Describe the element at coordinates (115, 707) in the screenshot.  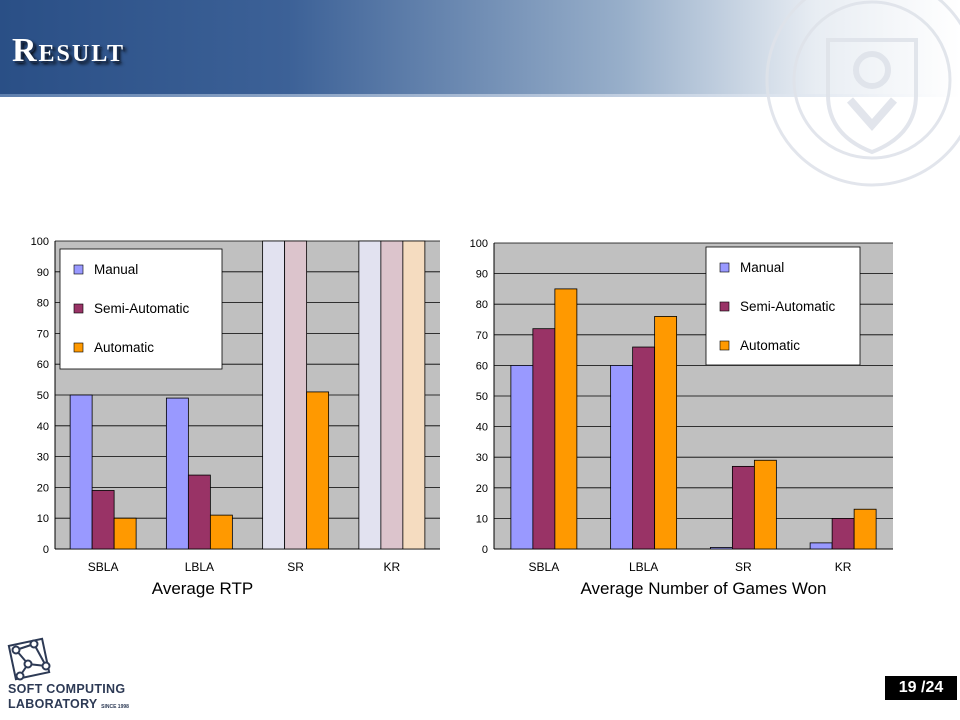
I see `logo-since: SINCE 1998` at that location.